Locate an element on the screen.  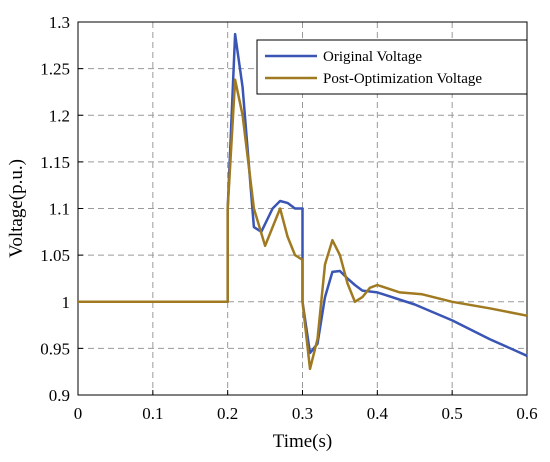
x-tick-label: 0 is located at coordinates (78, 413).